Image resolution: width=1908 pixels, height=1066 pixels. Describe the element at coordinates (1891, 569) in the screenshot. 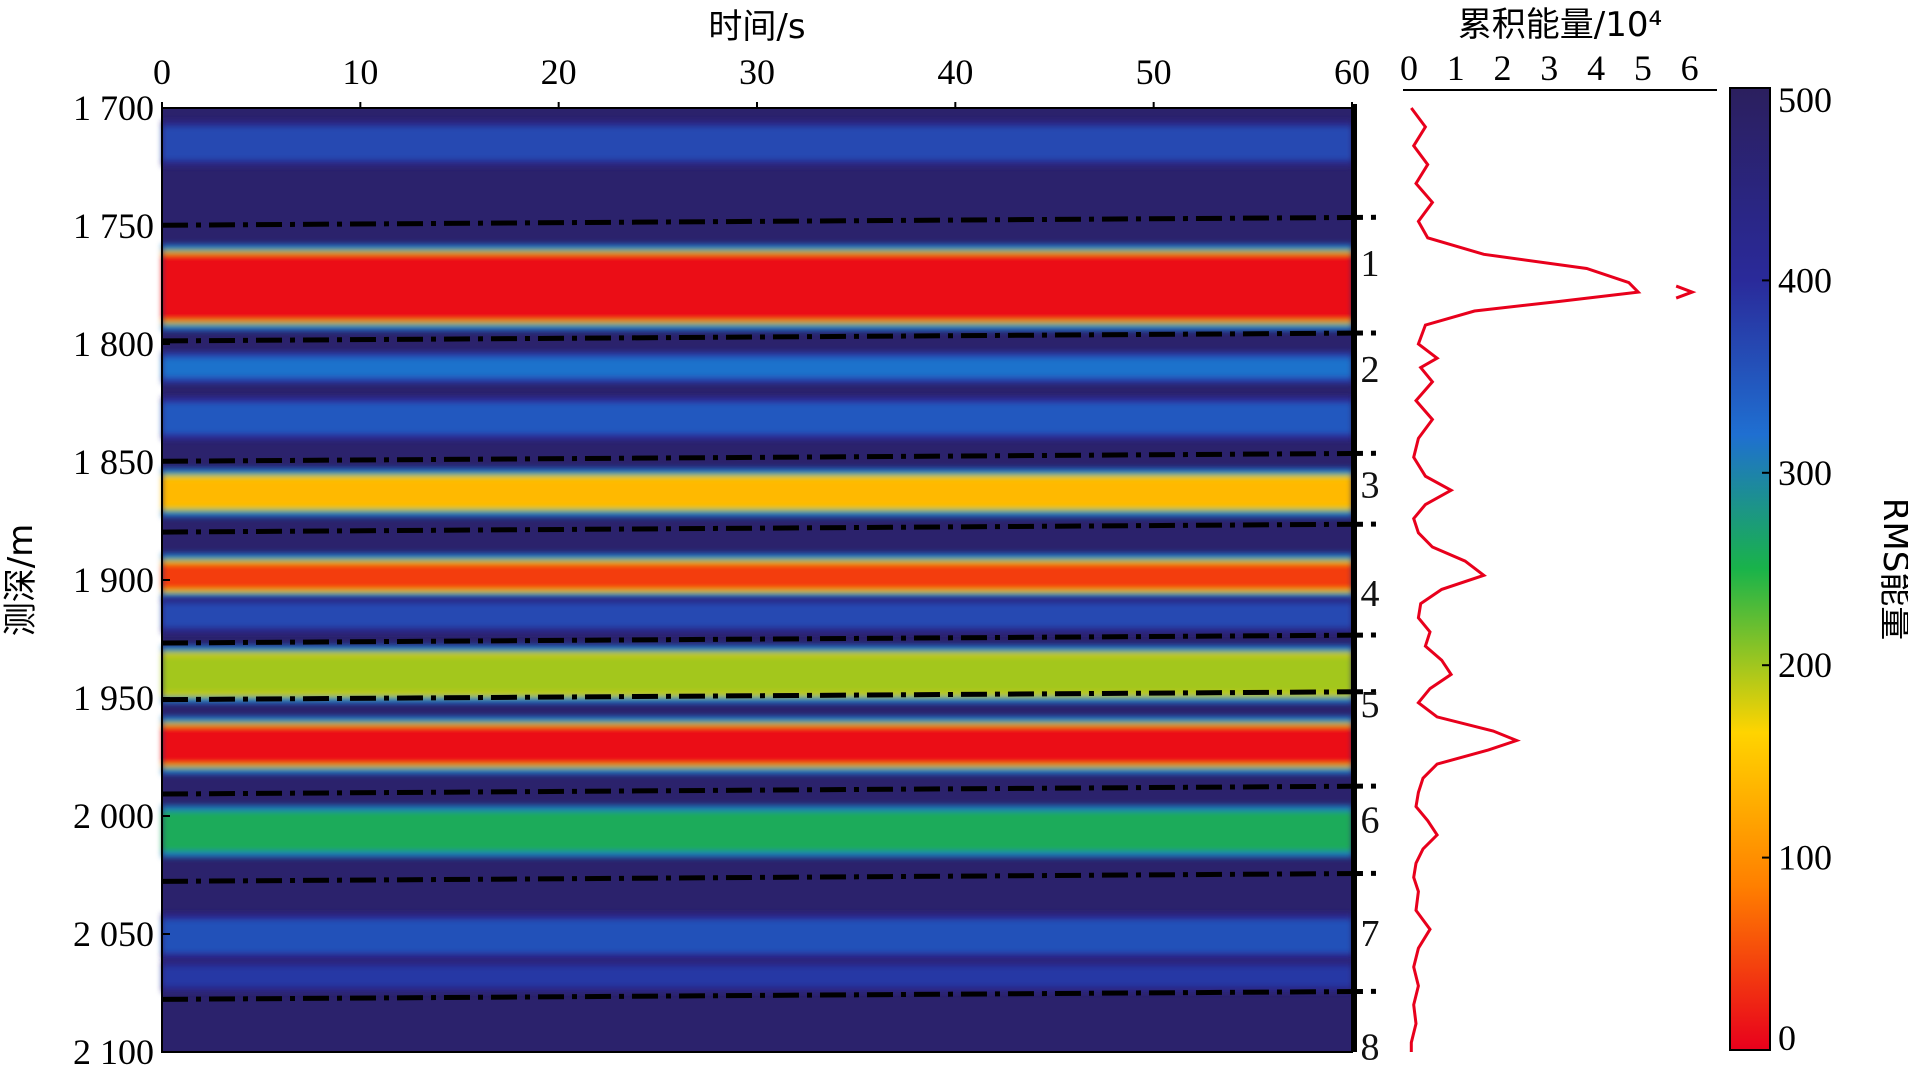

I see `colorbar-title: RMS能量` at that location.